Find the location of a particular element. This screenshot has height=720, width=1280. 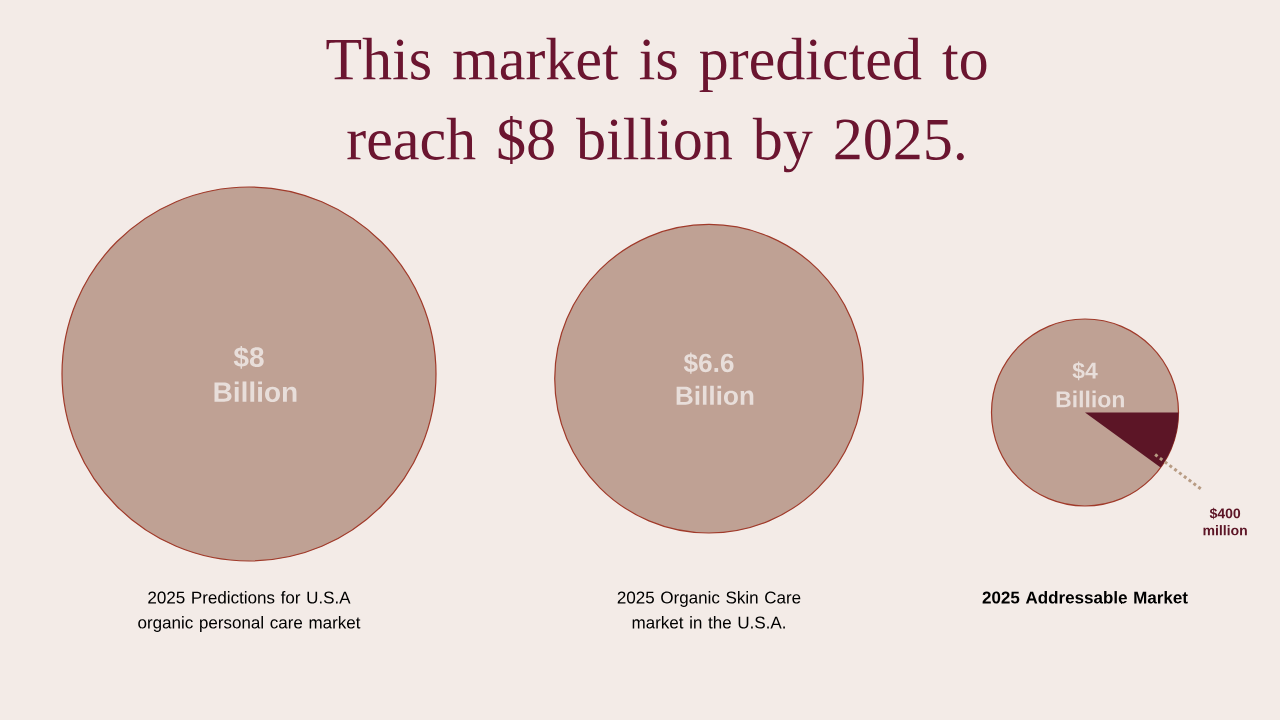

data-label: $6.6 Billion is located at coordinates (715, 378).